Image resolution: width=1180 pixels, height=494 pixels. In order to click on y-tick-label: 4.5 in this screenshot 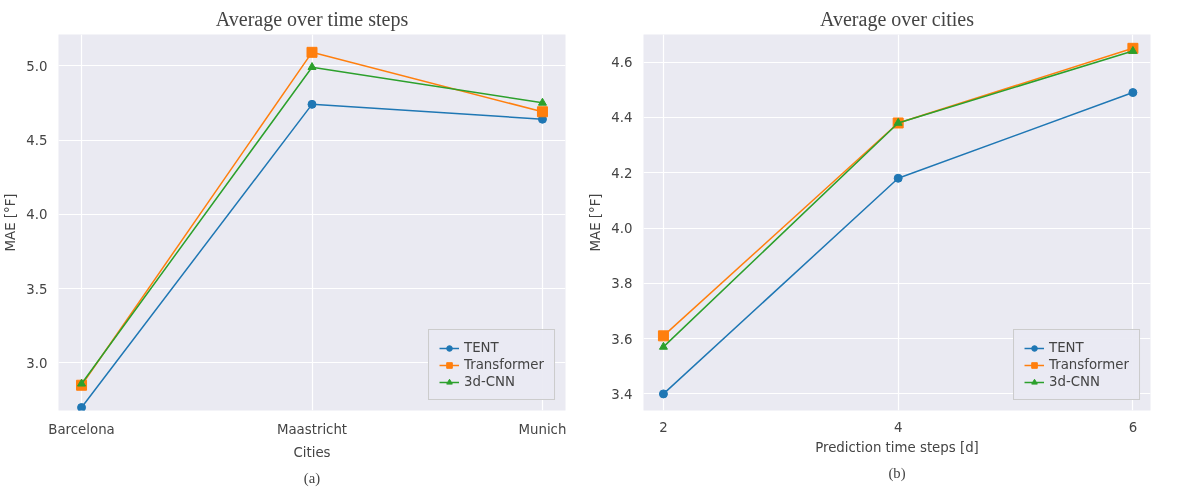, I will do `click(37, 141)`.